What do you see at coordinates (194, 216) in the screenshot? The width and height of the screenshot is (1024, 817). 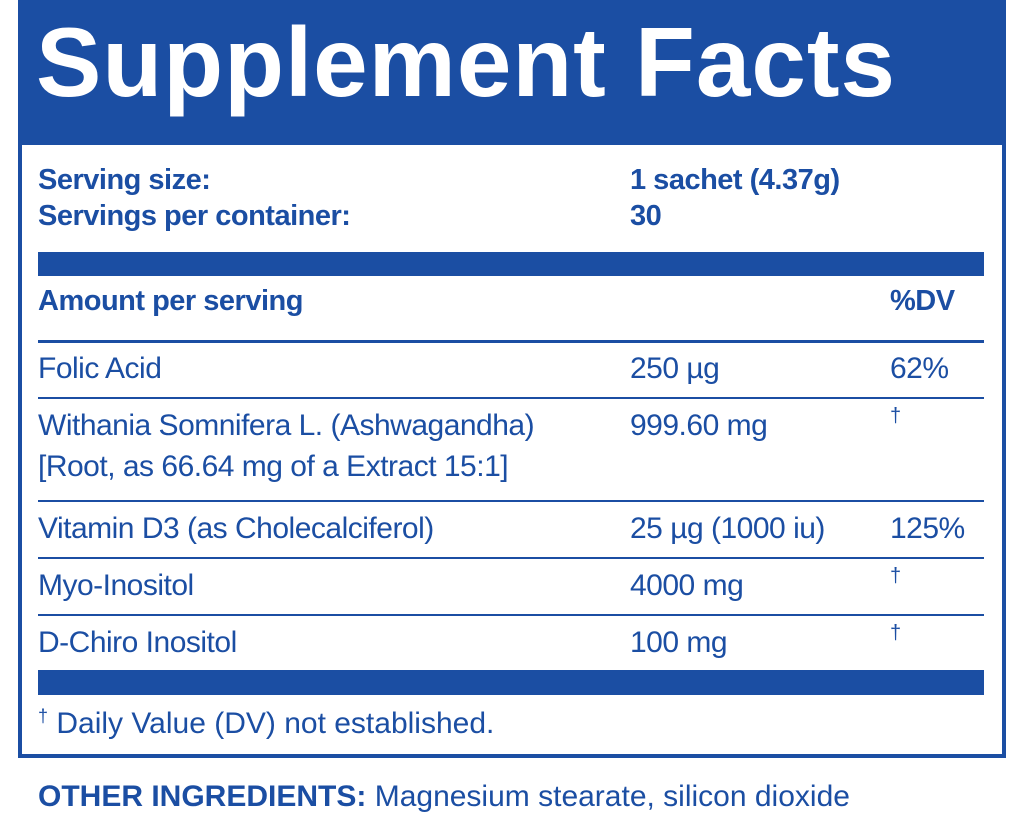 I see `serving-label: Servings per container:` at bounding box center [194, 216].